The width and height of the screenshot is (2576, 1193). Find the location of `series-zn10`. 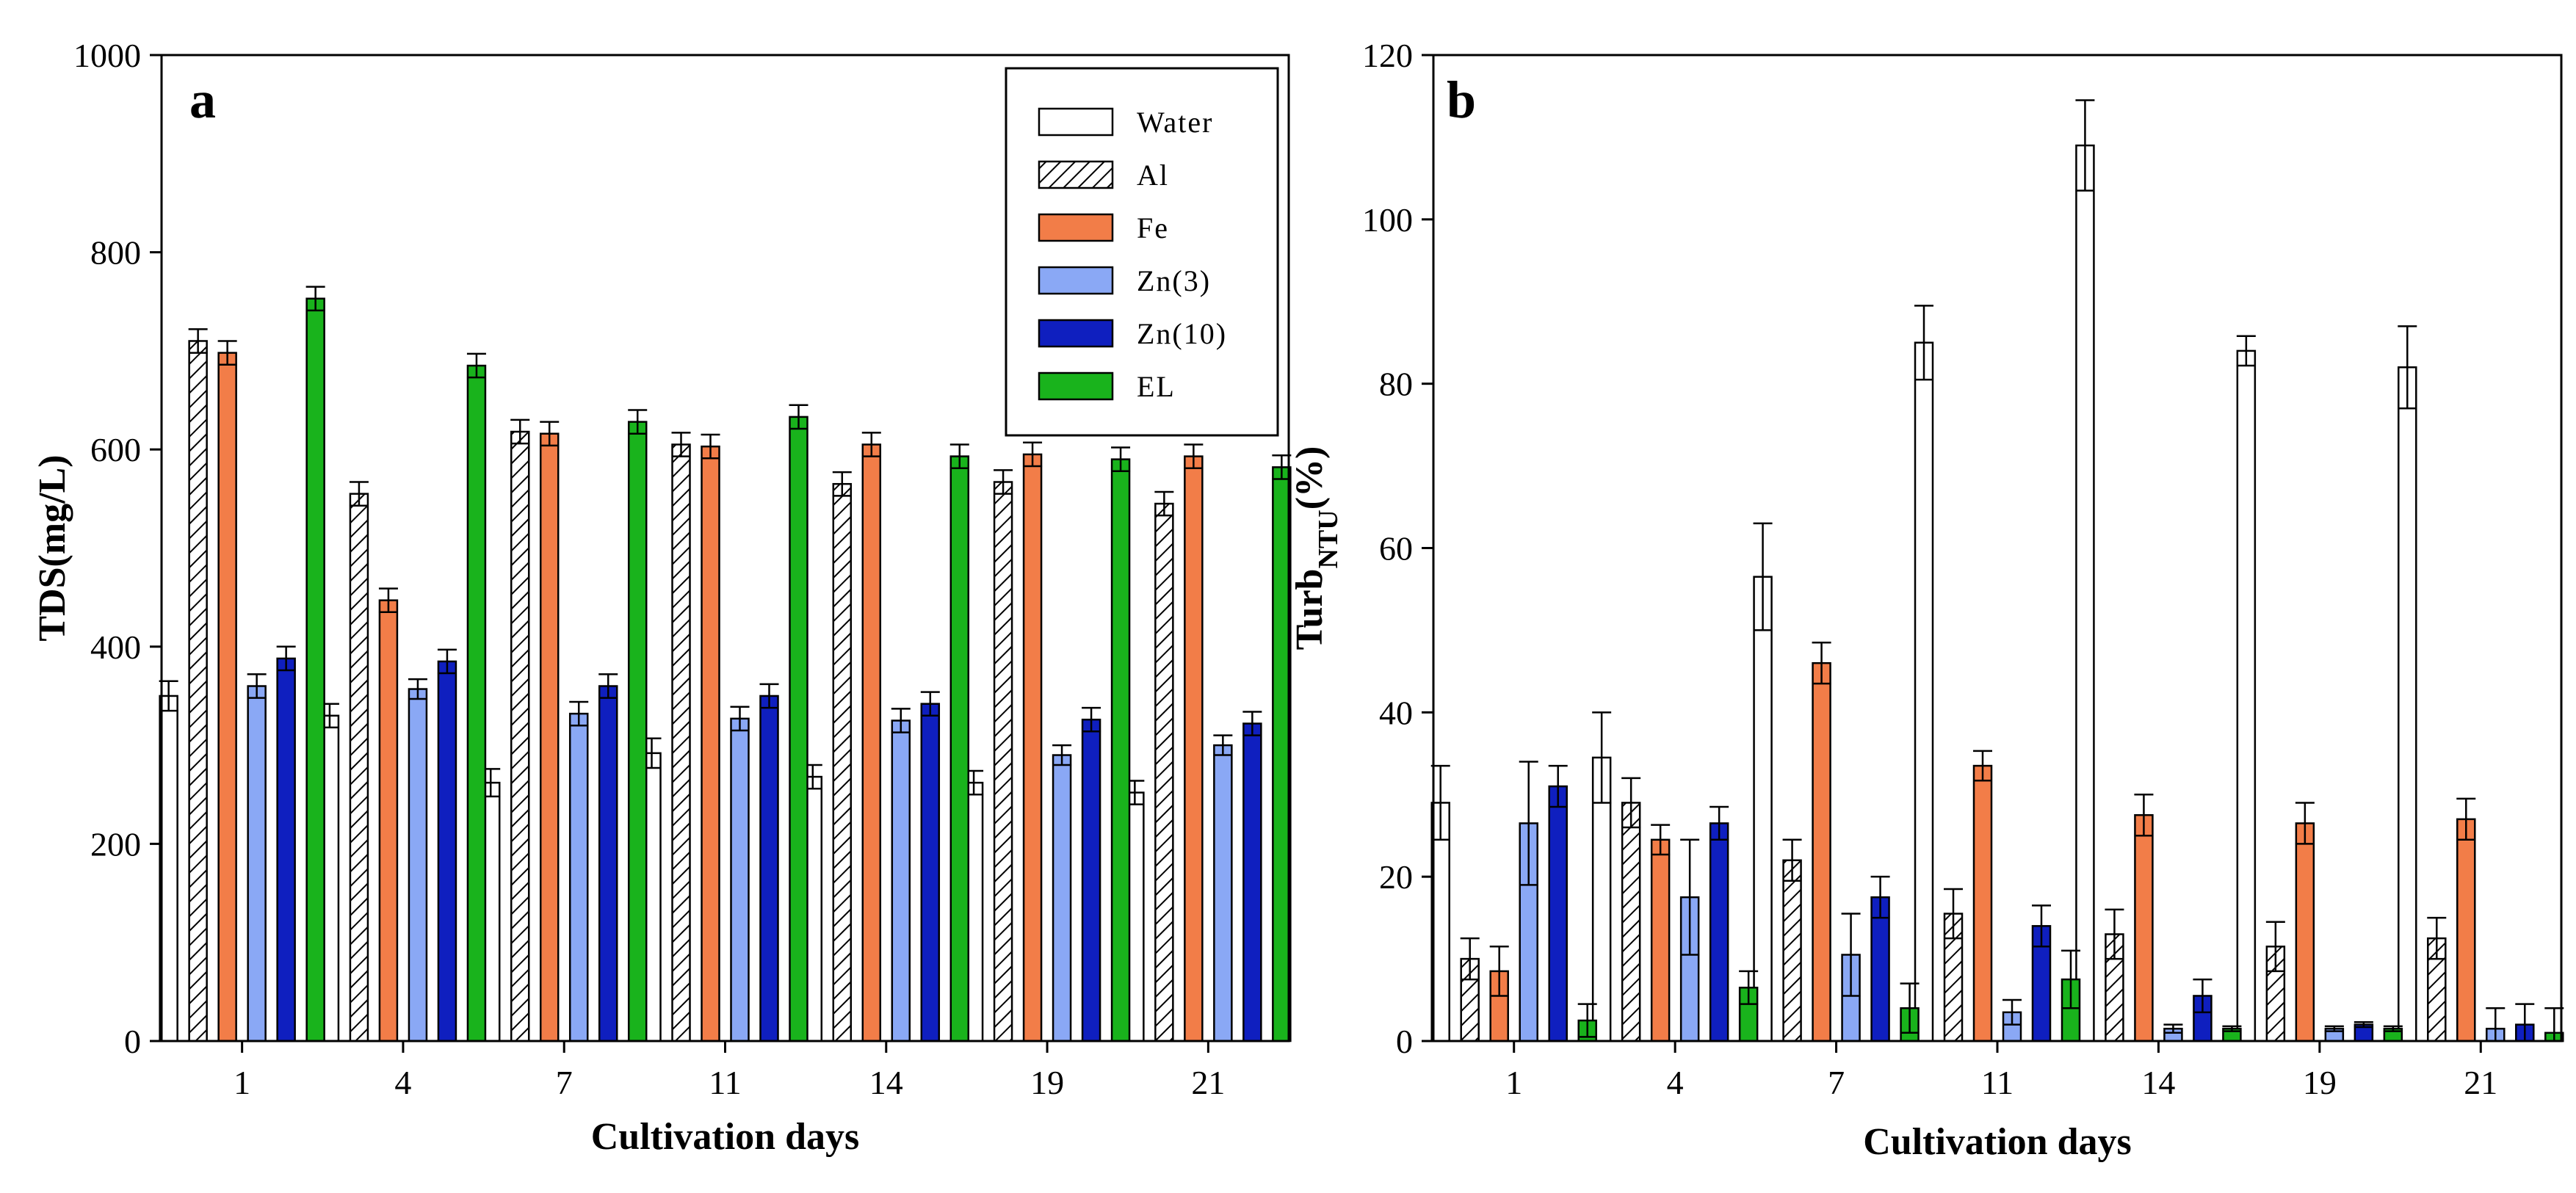

series-zn10 is located at coordinates (769, 843).